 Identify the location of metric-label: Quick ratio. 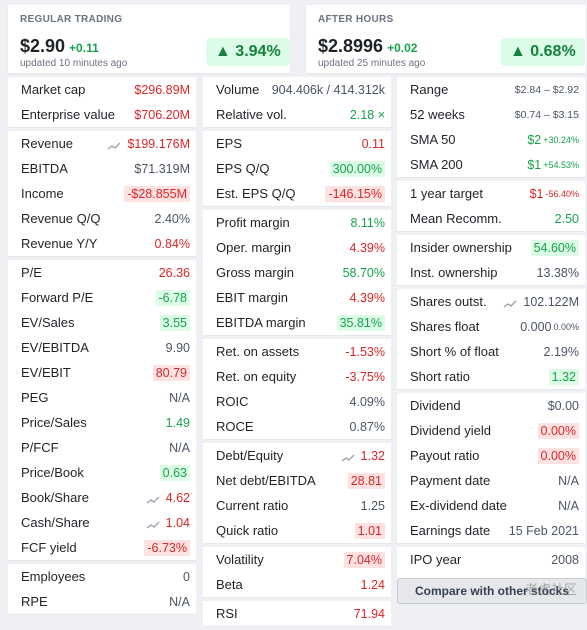
(247, 530).